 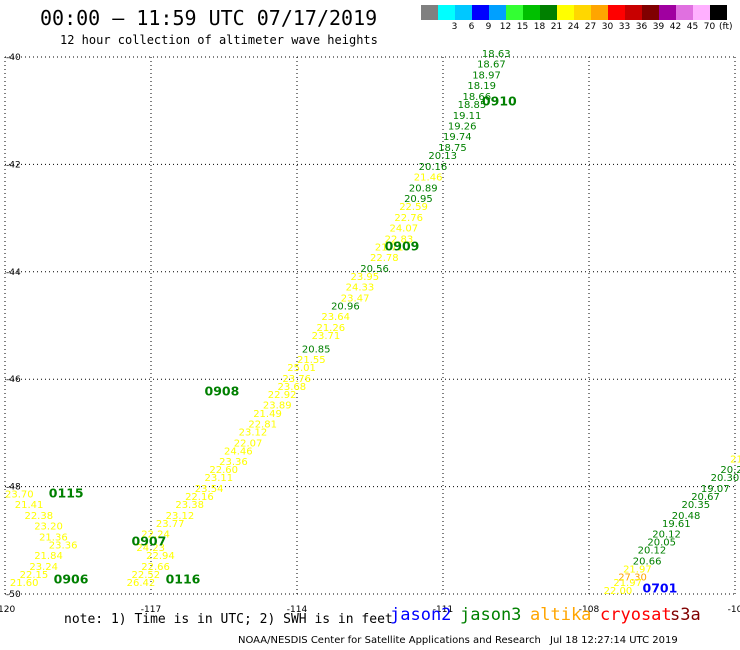 What do you see at coordinates (199, 497) in the screenshot?
I see `swh-value: 22.16` at bounding box center [199, 497].